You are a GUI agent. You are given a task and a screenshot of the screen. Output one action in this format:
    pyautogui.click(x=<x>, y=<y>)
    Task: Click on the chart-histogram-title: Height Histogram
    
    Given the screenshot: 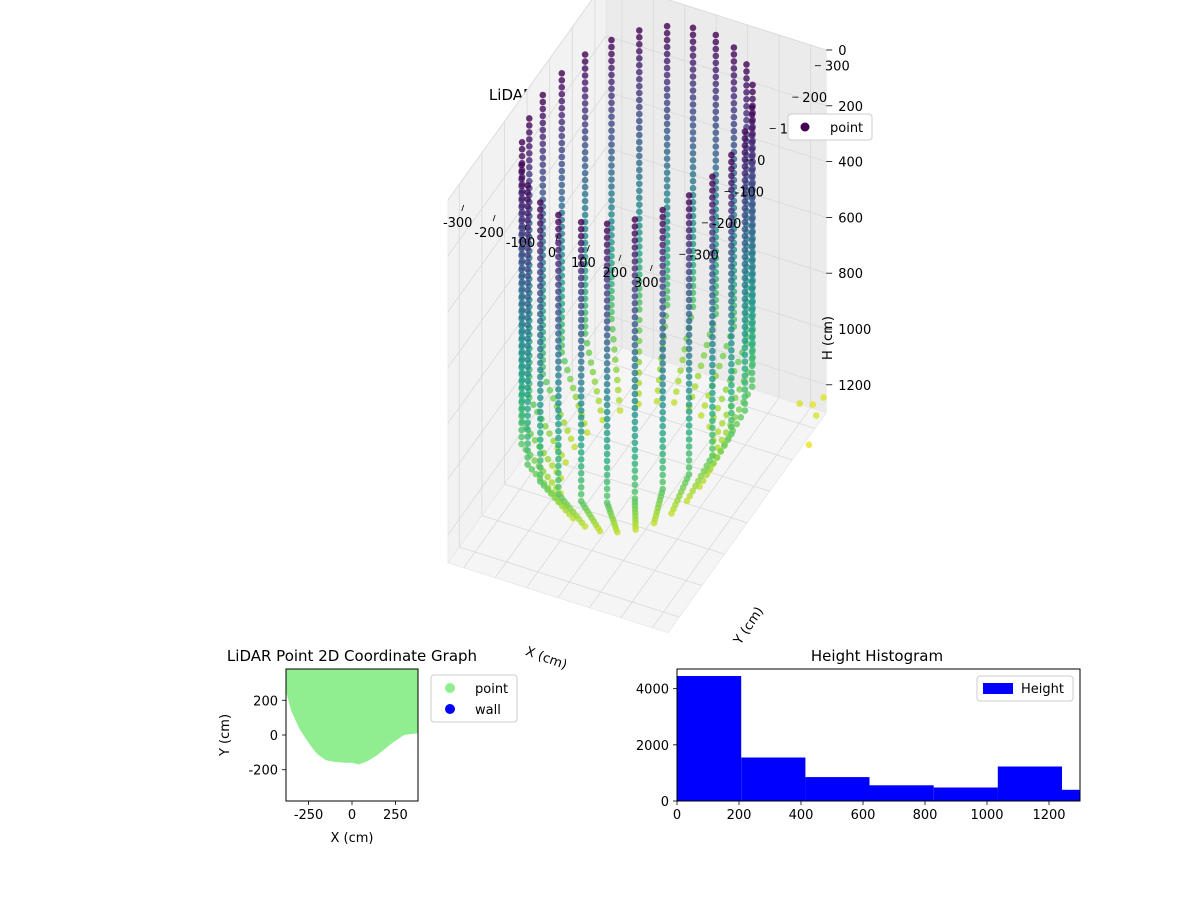 What is the action you would take?
    pyautogui.click(x=877, y=656)
    